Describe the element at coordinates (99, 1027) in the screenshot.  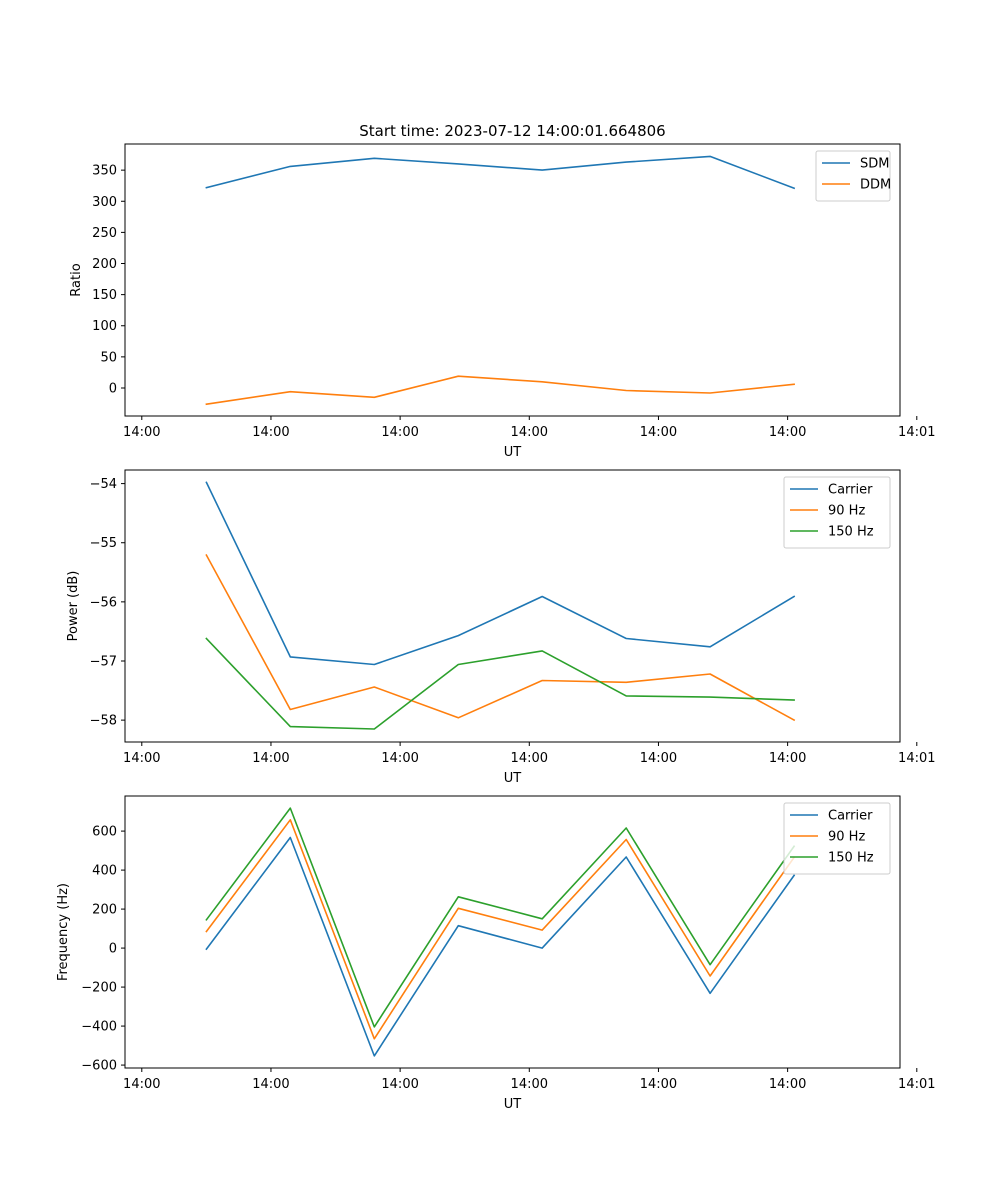
I see `y-tick-label: −400` at that location.